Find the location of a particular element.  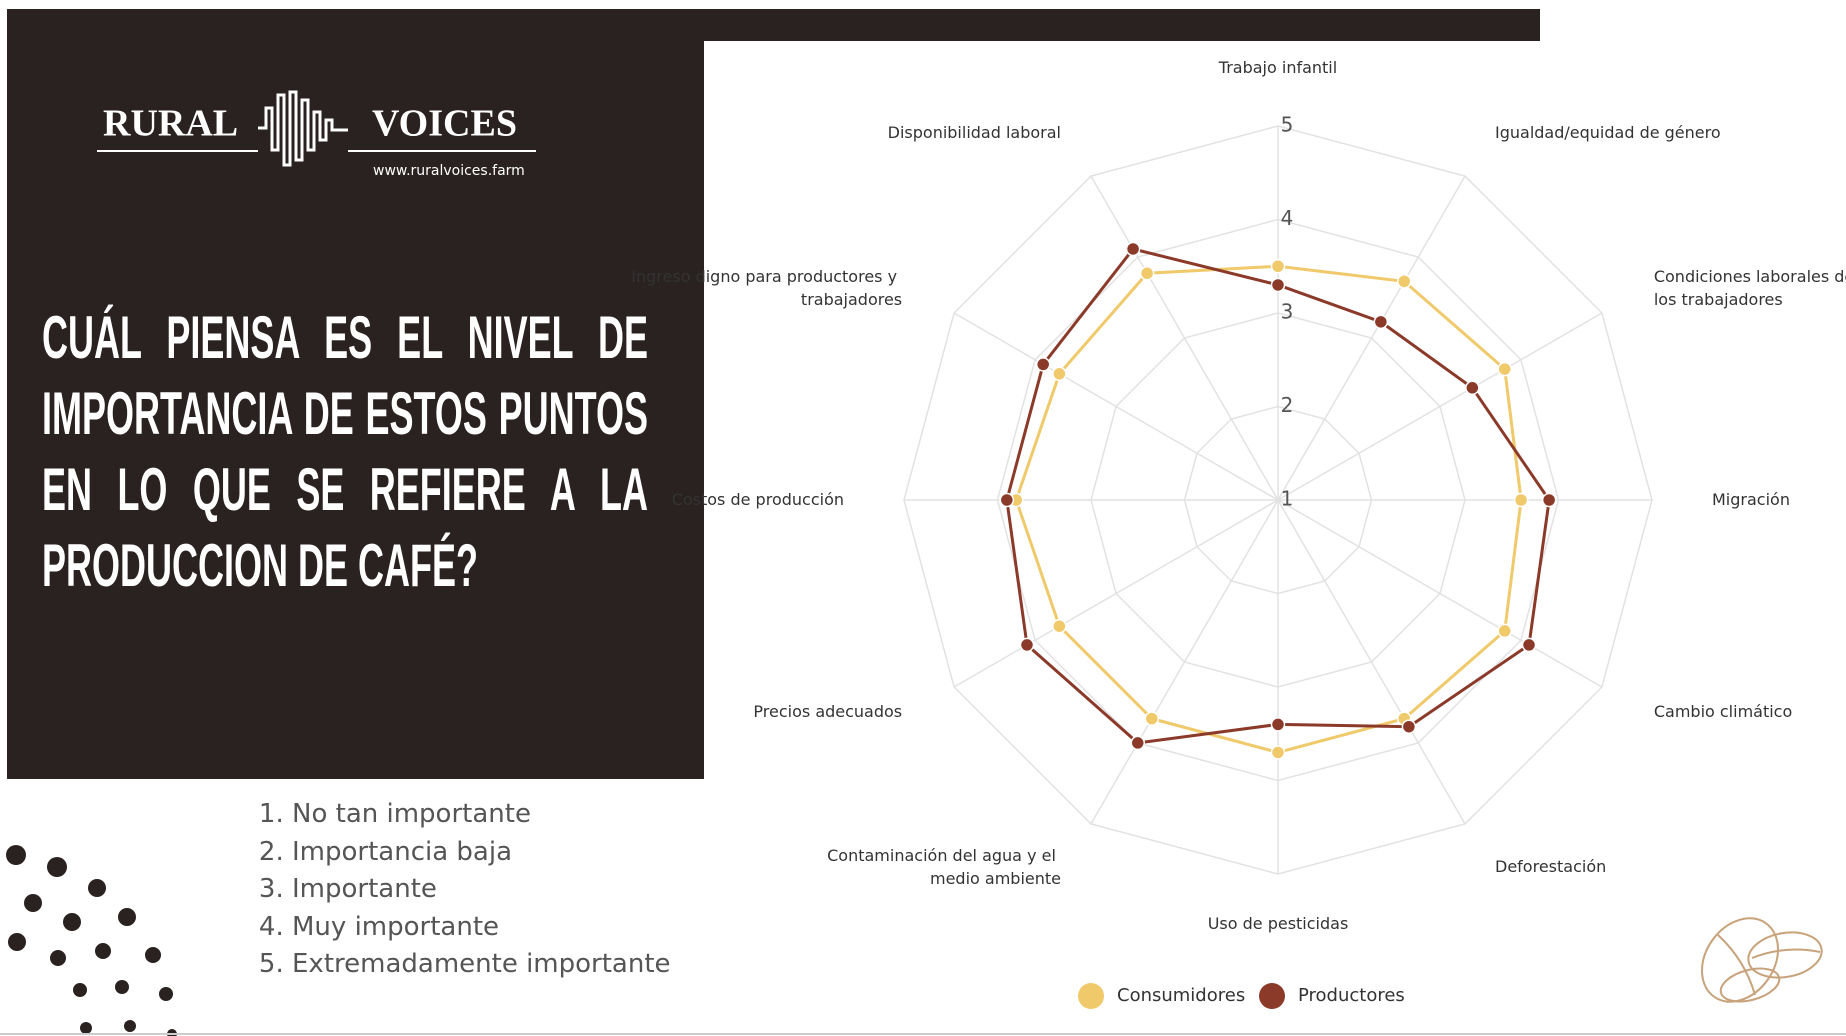

r-tick-label: 2 is located at coordinates (1287, 405).